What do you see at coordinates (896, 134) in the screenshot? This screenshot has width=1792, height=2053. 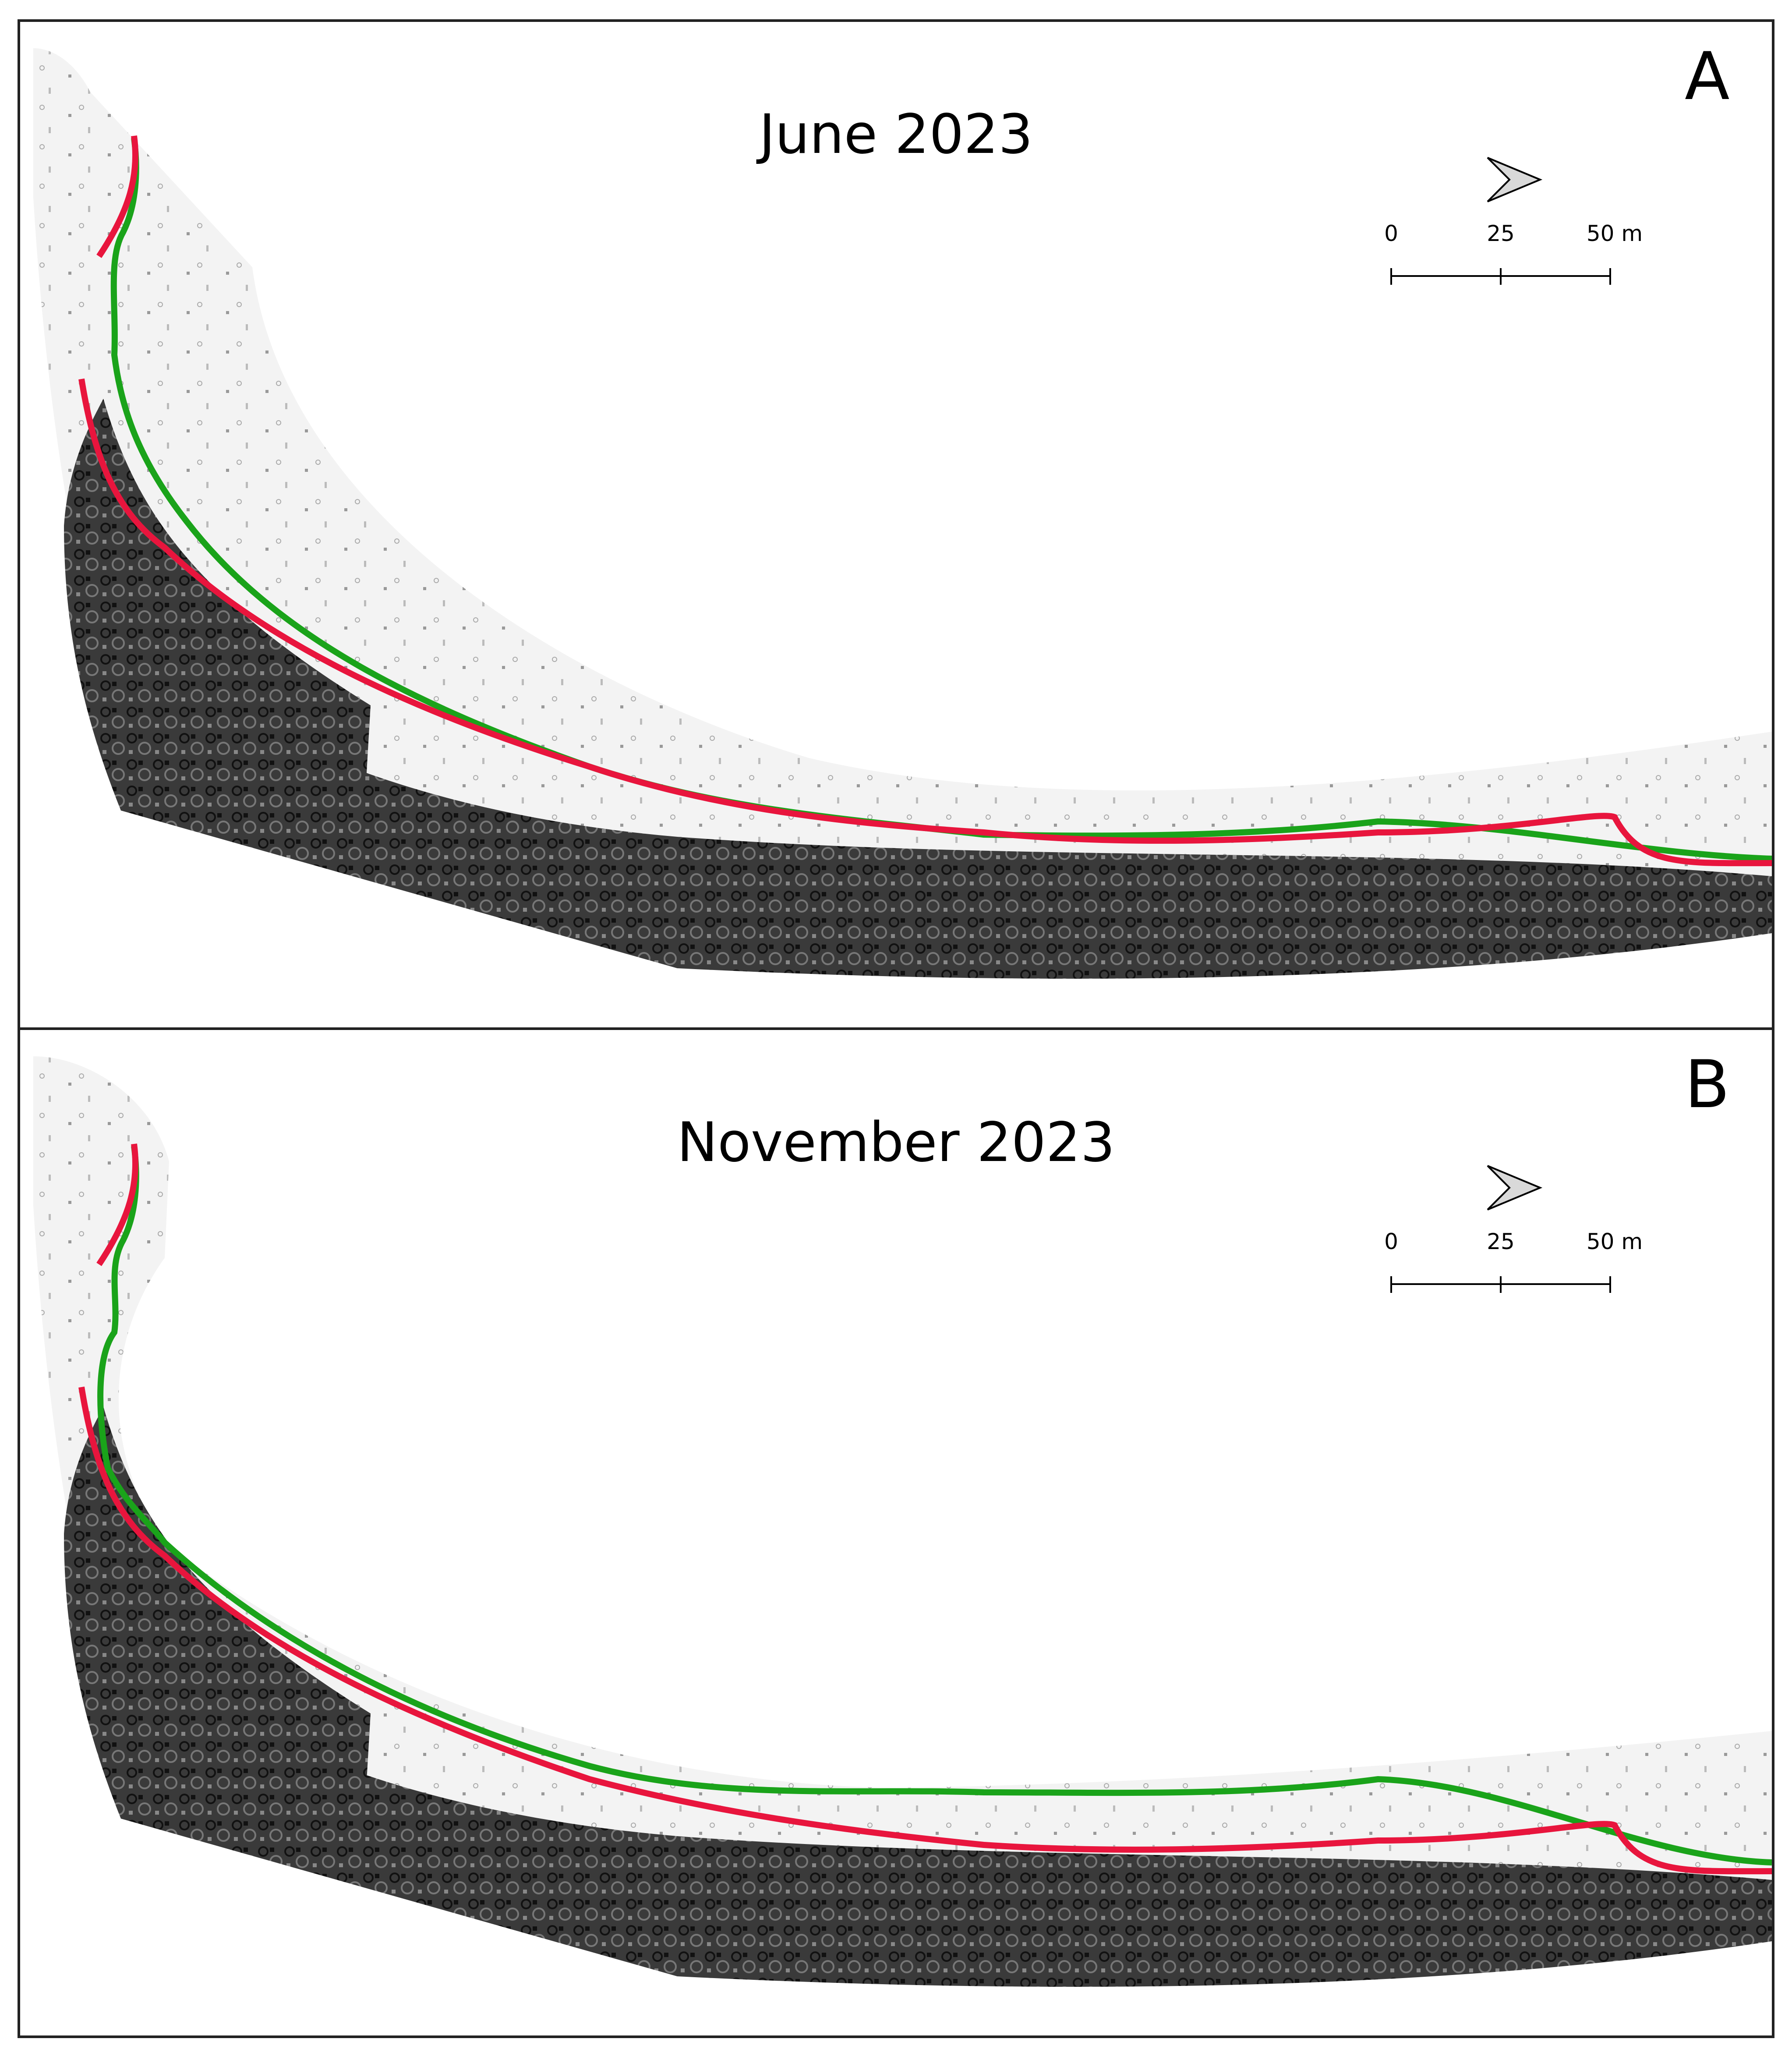 I see `panel-title: June 2023` at bounding box center [896, 134].